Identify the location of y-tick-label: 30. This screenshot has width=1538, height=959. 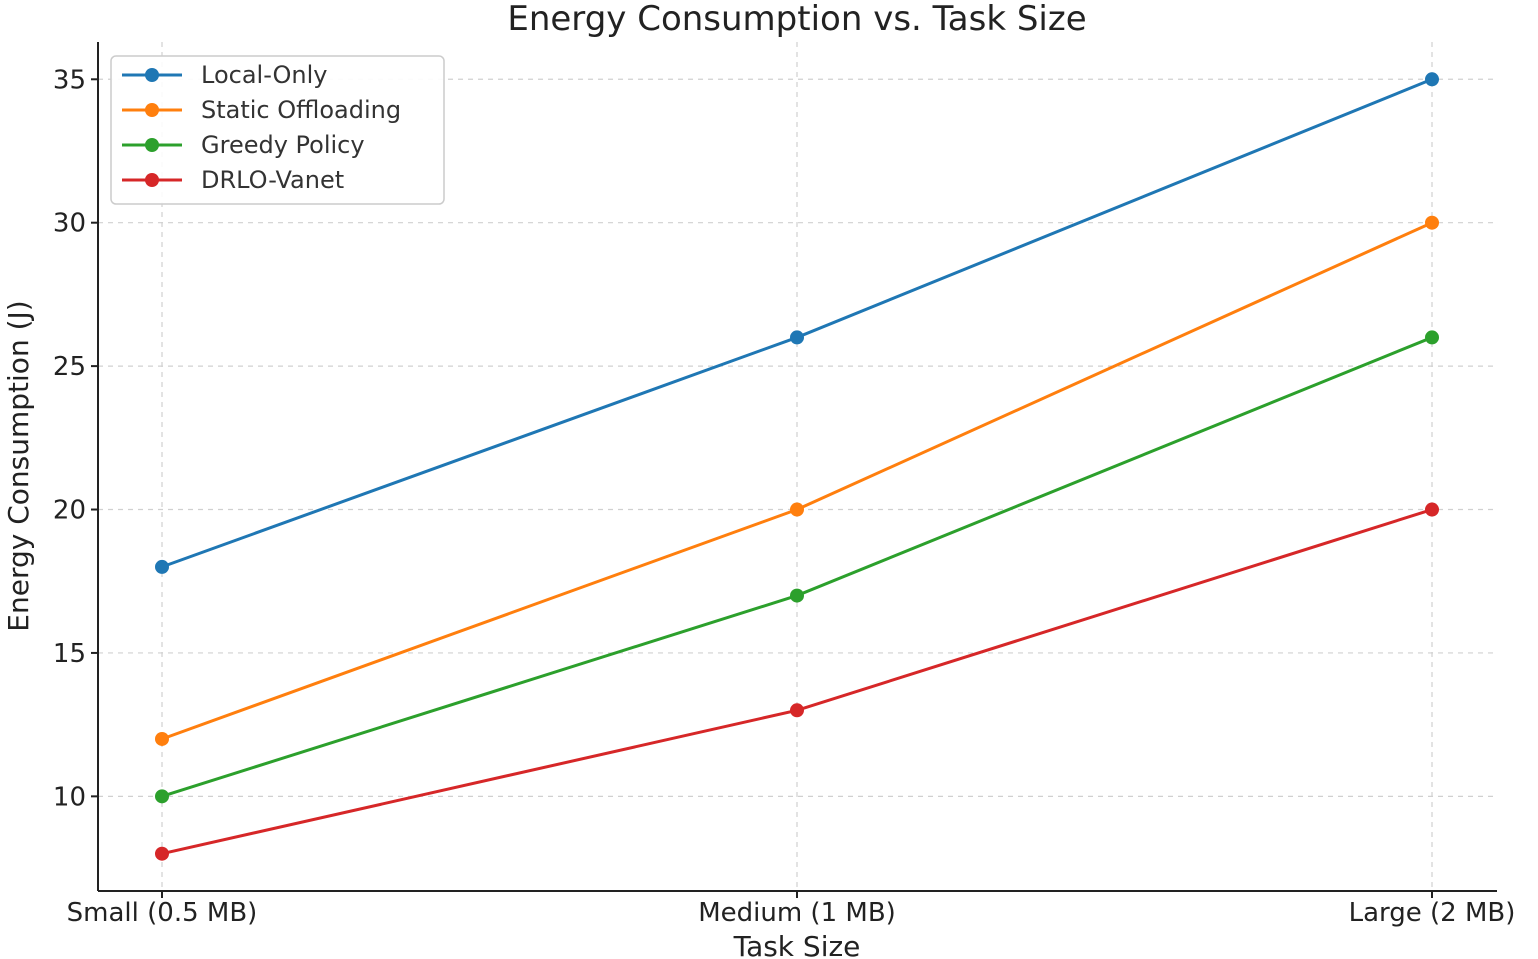
(69, 224).